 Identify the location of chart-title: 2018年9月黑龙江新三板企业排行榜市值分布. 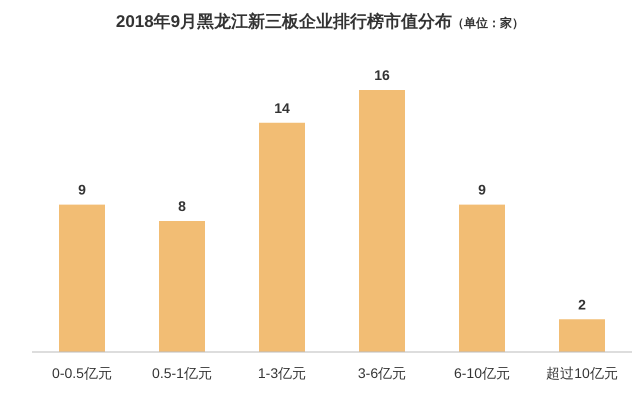
(284, 21).